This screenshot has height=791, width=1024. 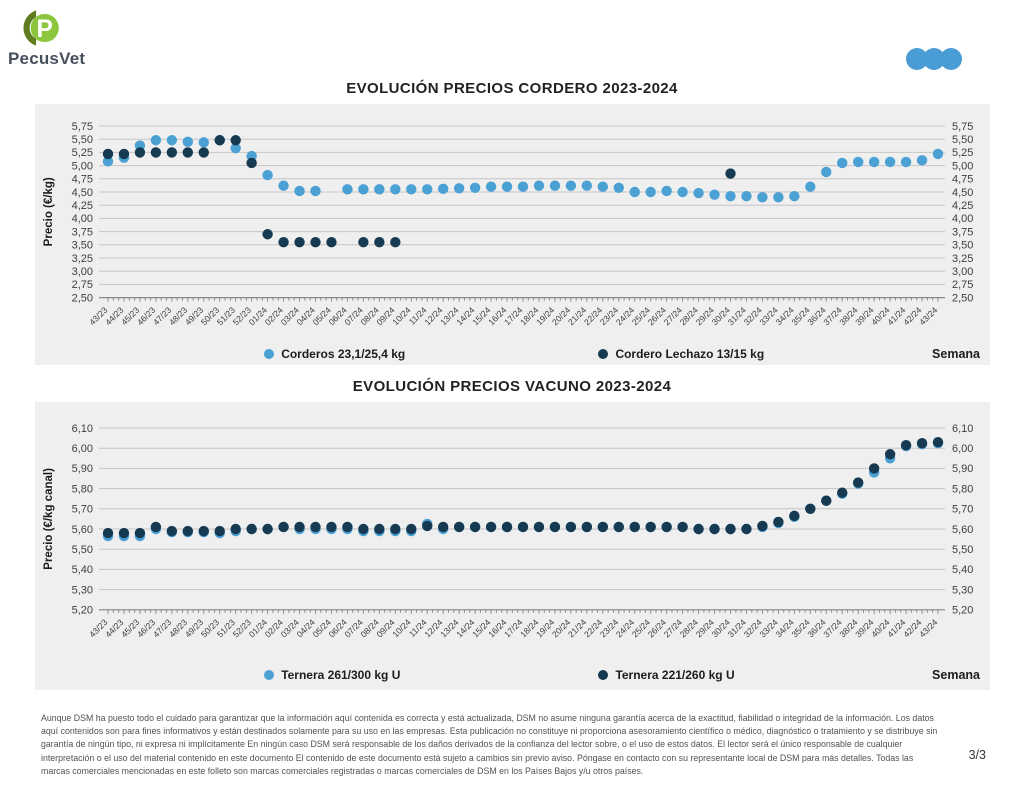 I want to click on logo-text: PecusVet, so click(x=47, y=58).